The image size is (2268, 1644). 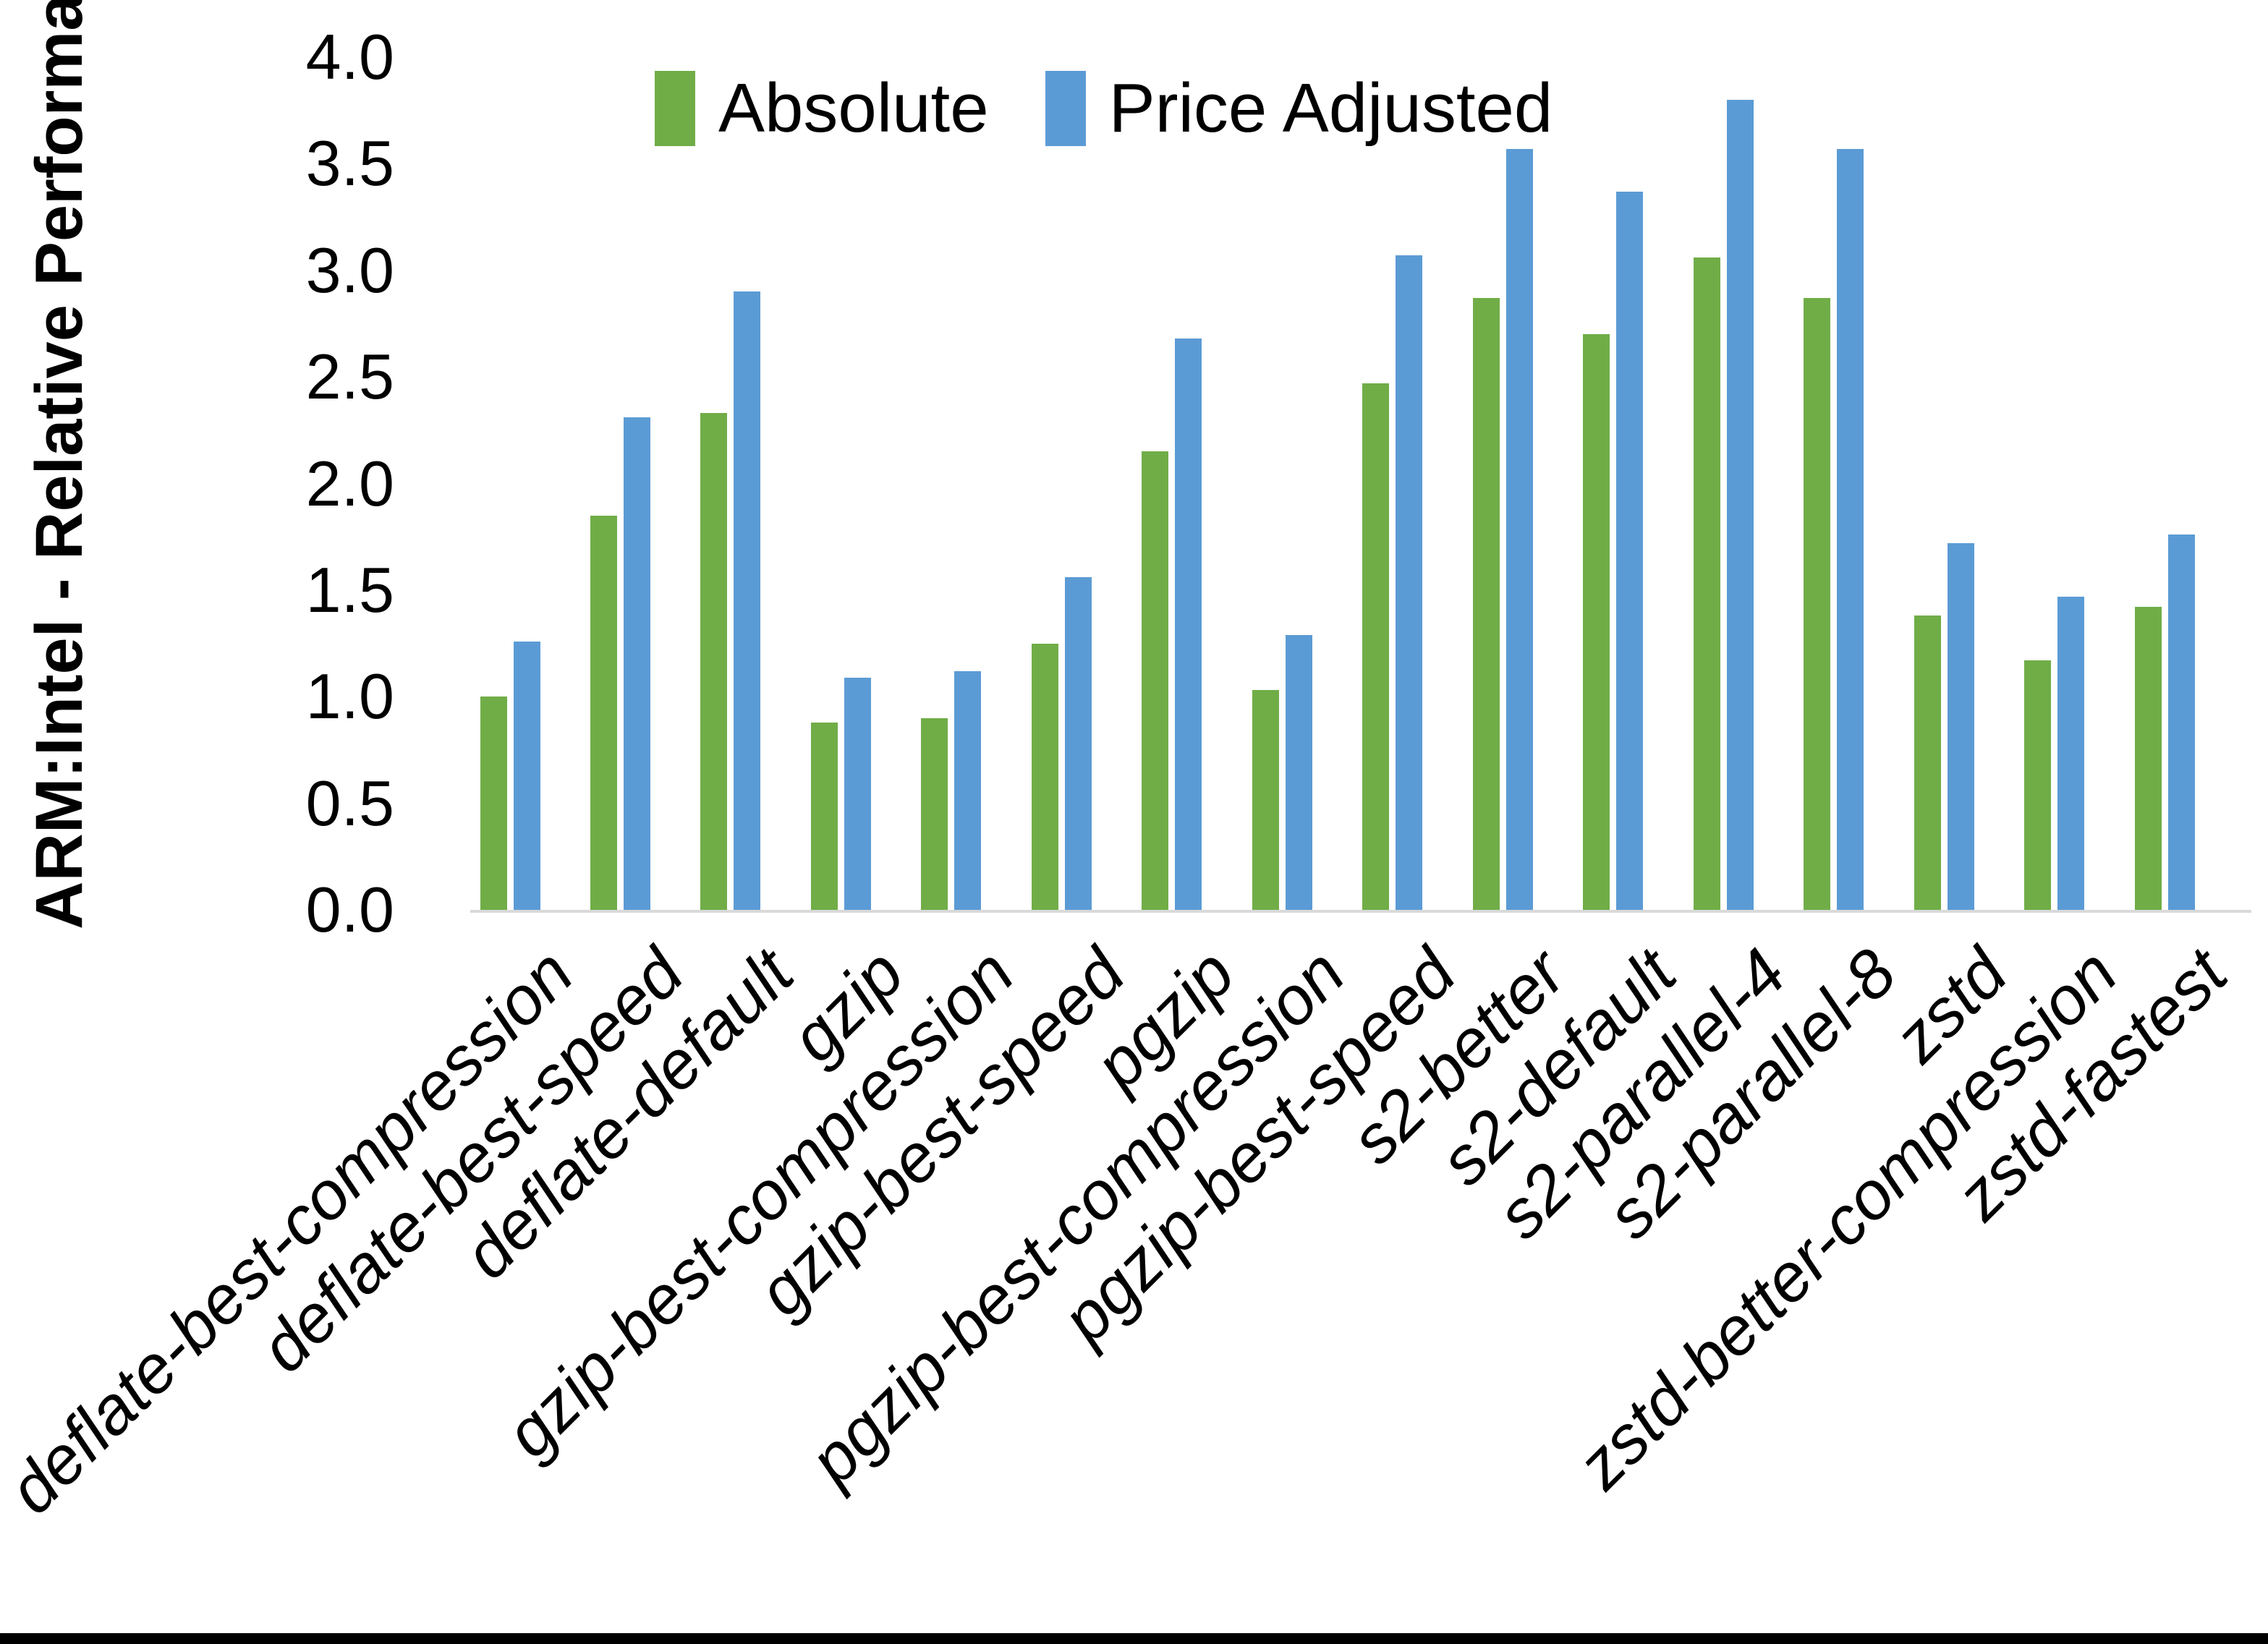 What do you see at coordinates (2071, 753) in the screenshot?
I see `bar-price-adjusted-zstd-better-compression` at bounding box center [2071, 753].